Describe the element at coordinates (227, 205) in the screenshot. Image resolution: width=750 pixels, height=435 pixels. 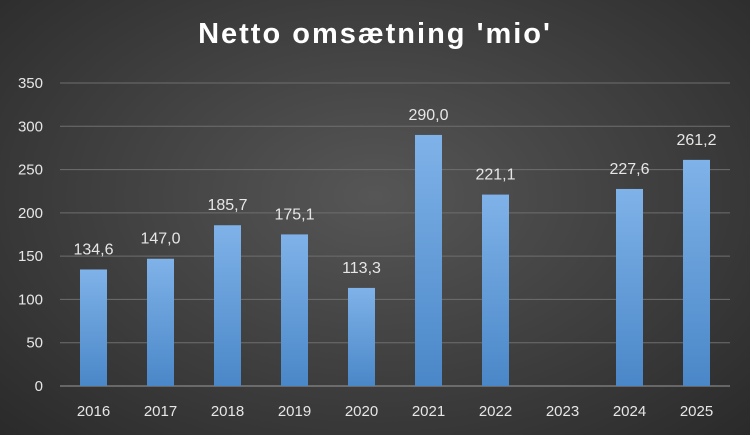
I see `data-label: 185,7` at that location.